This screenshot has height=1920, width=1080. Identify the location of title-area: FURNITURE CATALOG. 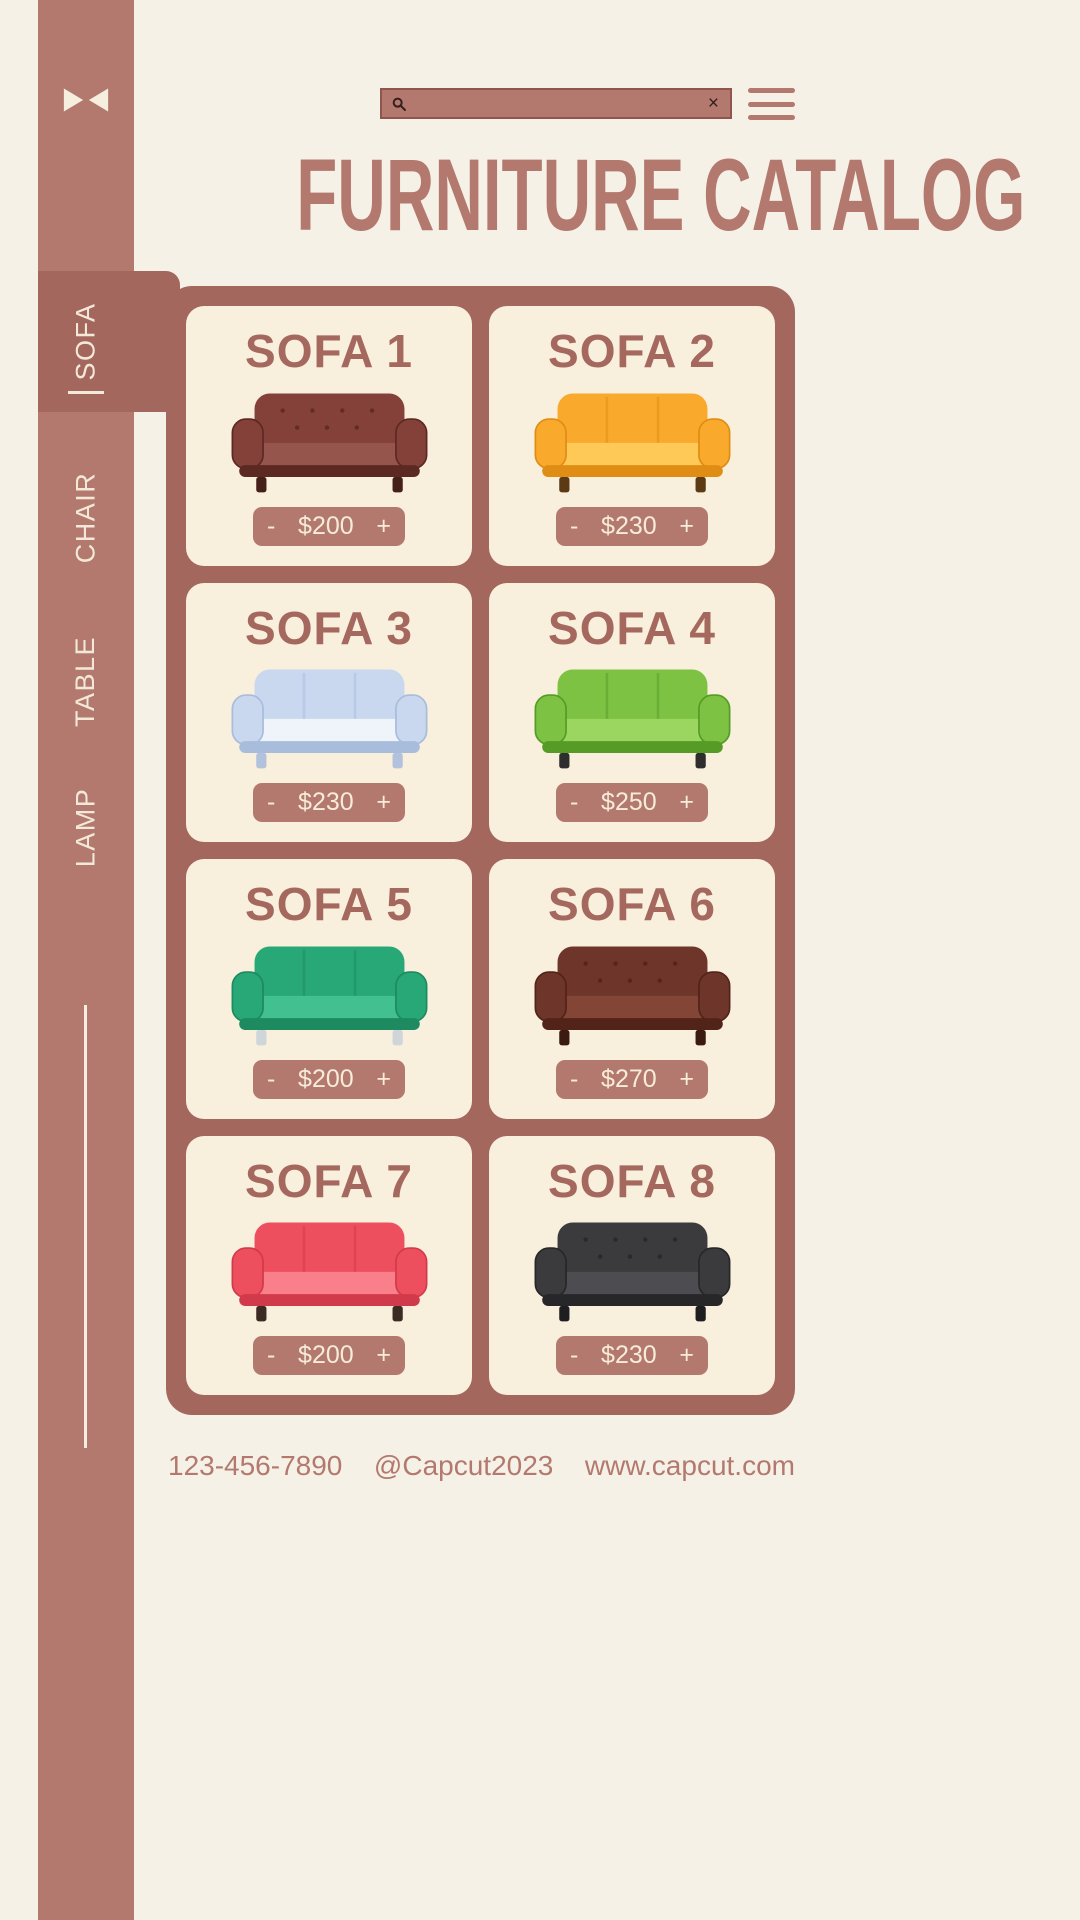
(582, 196).